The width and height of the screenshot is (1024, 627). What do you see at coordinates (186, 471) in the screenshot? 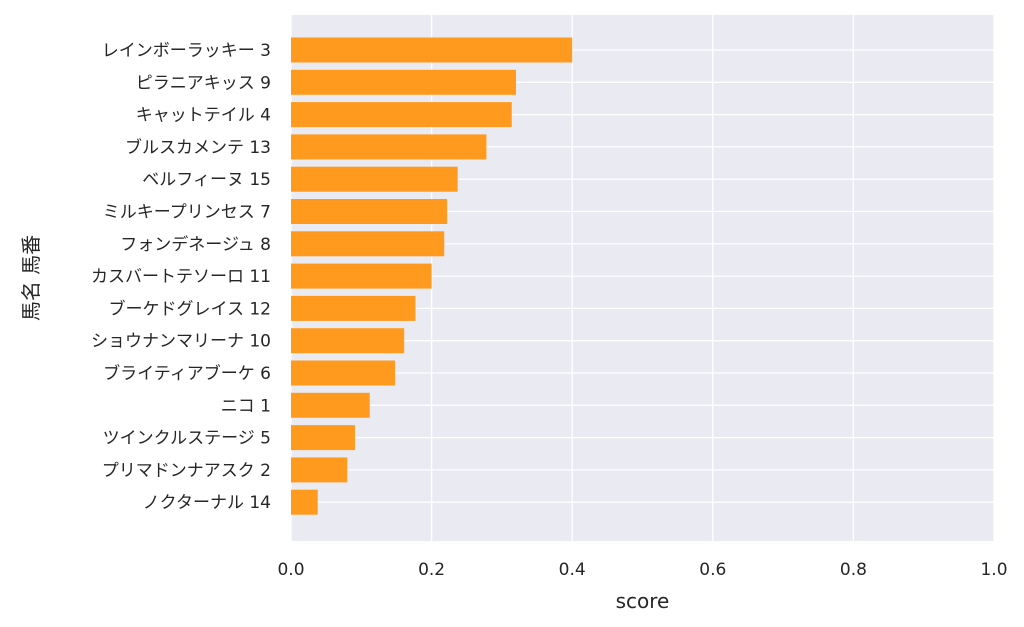
I see `y-tick-label: プリマドンナアスク 2` at bounding box center [186, 471].